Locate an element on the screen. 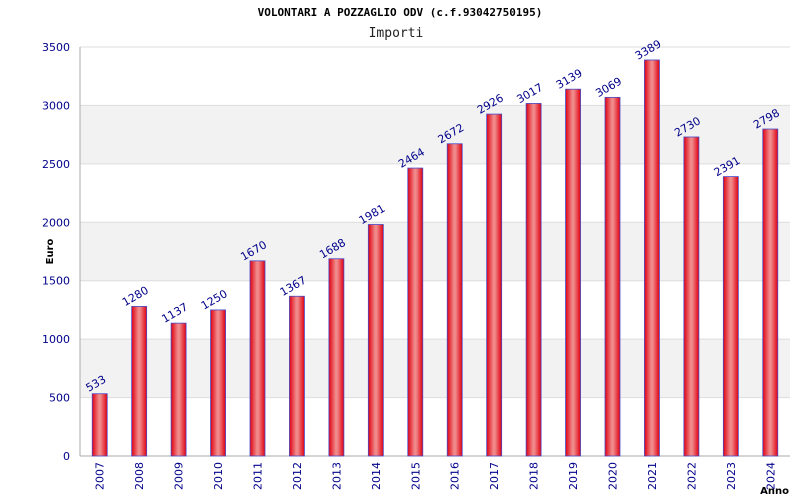  x-tick-label-2021: 2021 is located at coordinates (652, 476).